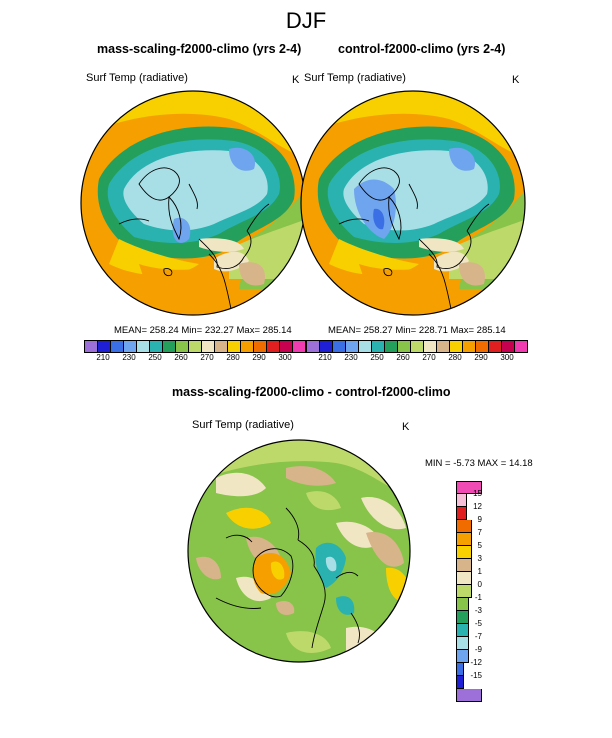 Image resolution: width=612 pixels, height=738 pixels. Describe the element at coordinates (203, 330) in the screenshot. I see `panel-1-stats: MEAN= 258.24 Min= 232.27 Max= 285.14` at that location.